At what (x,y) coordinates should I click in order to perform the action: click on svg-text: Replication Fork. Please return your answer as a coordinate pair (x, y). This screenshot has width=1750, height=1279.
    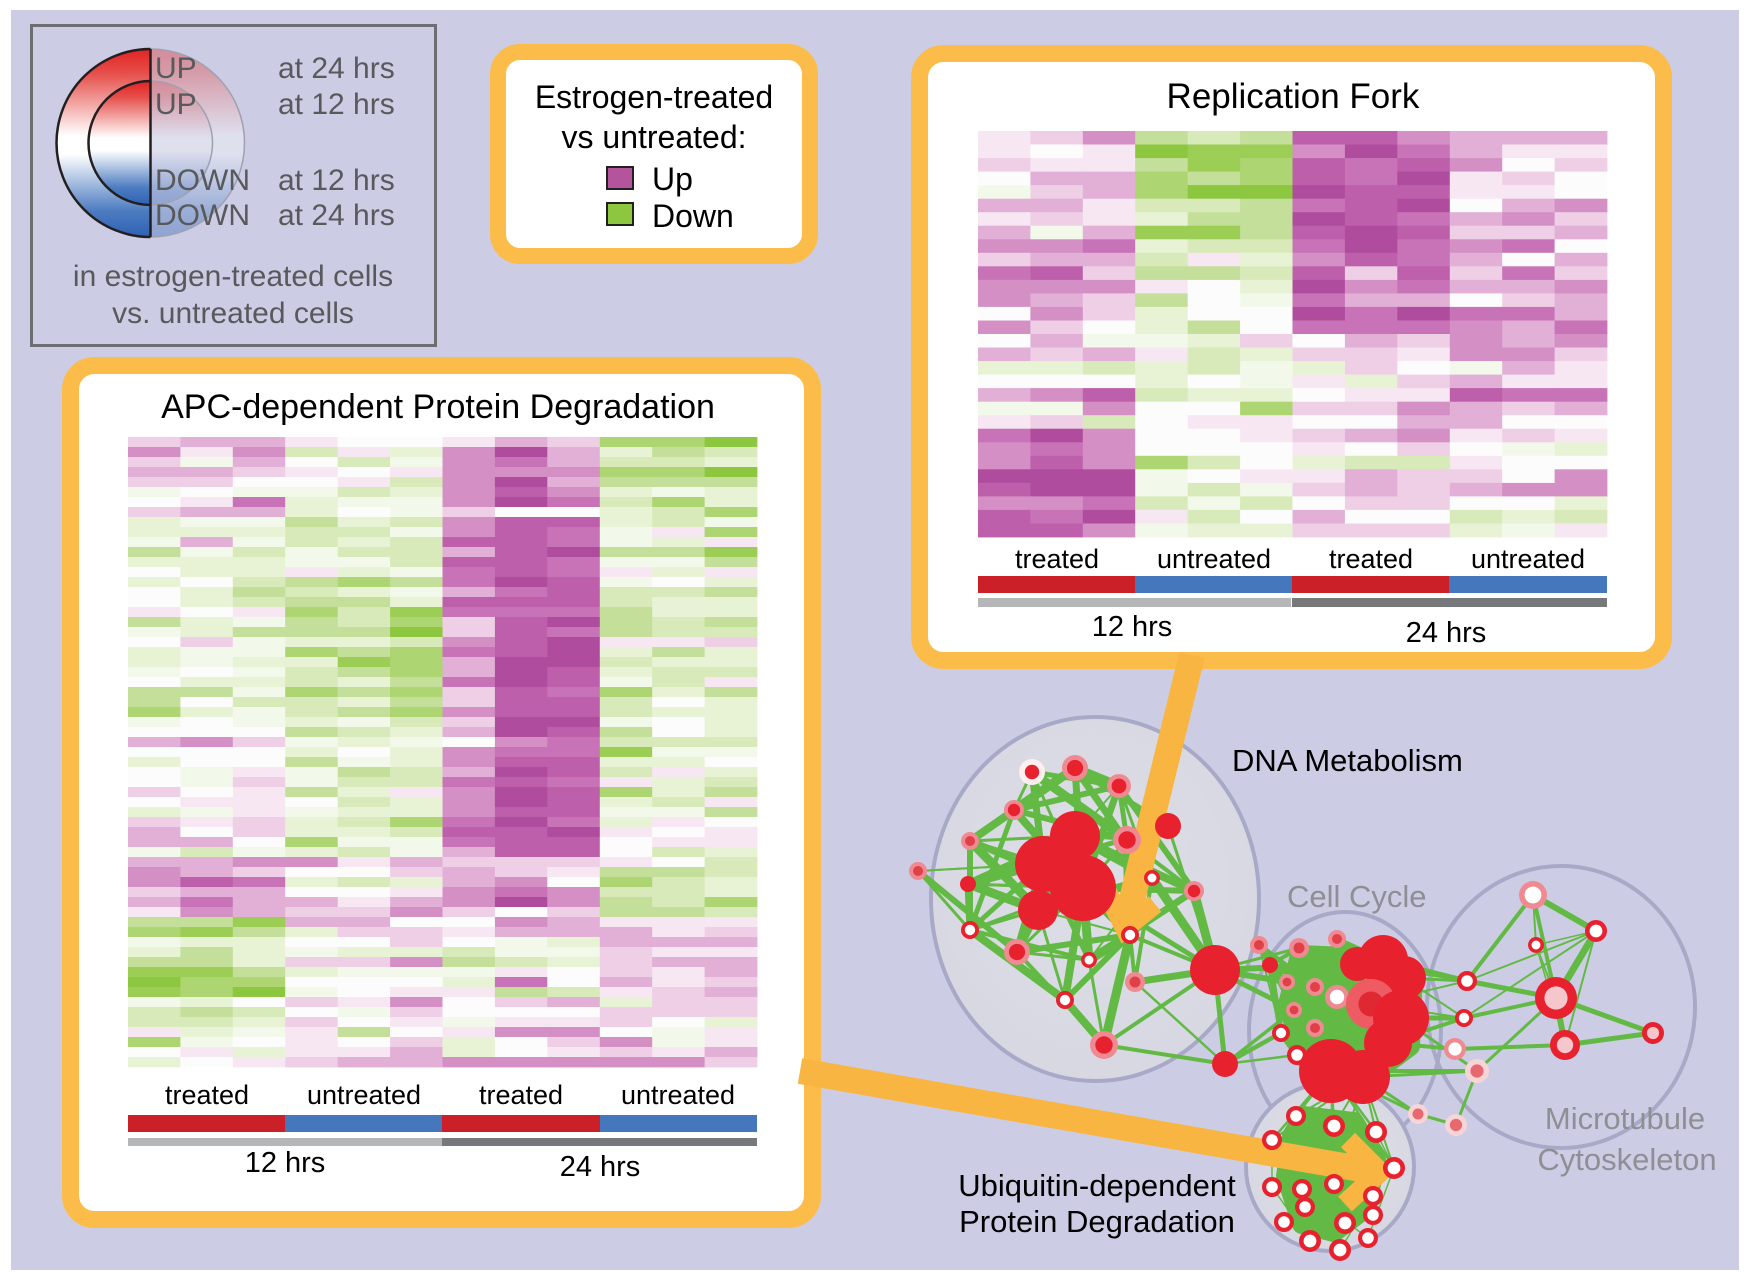
    Looking at the image, I should click on (1293, 96).